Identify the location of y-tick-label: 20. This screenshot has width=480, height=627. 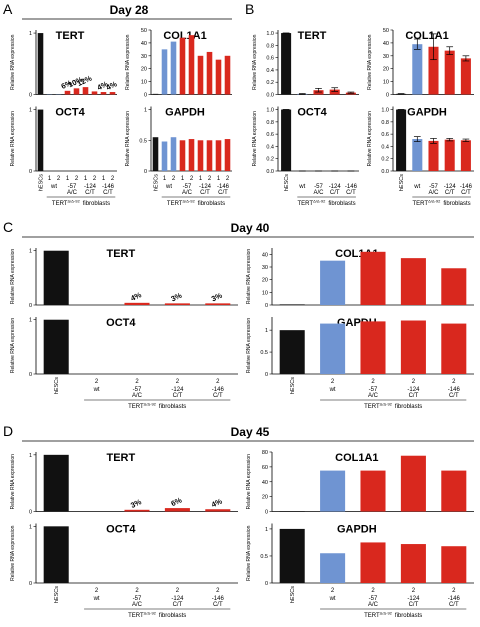
(386, 70).